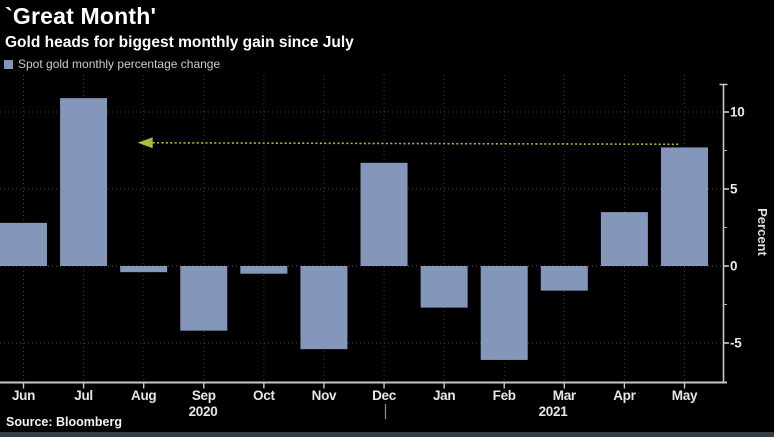 This screenshot has height=437, width=774. What do you see at coordinates (384, 395) in the screenshot?
I see `x-tick-label-Dec: Dec` at bounding box center [384, 395].